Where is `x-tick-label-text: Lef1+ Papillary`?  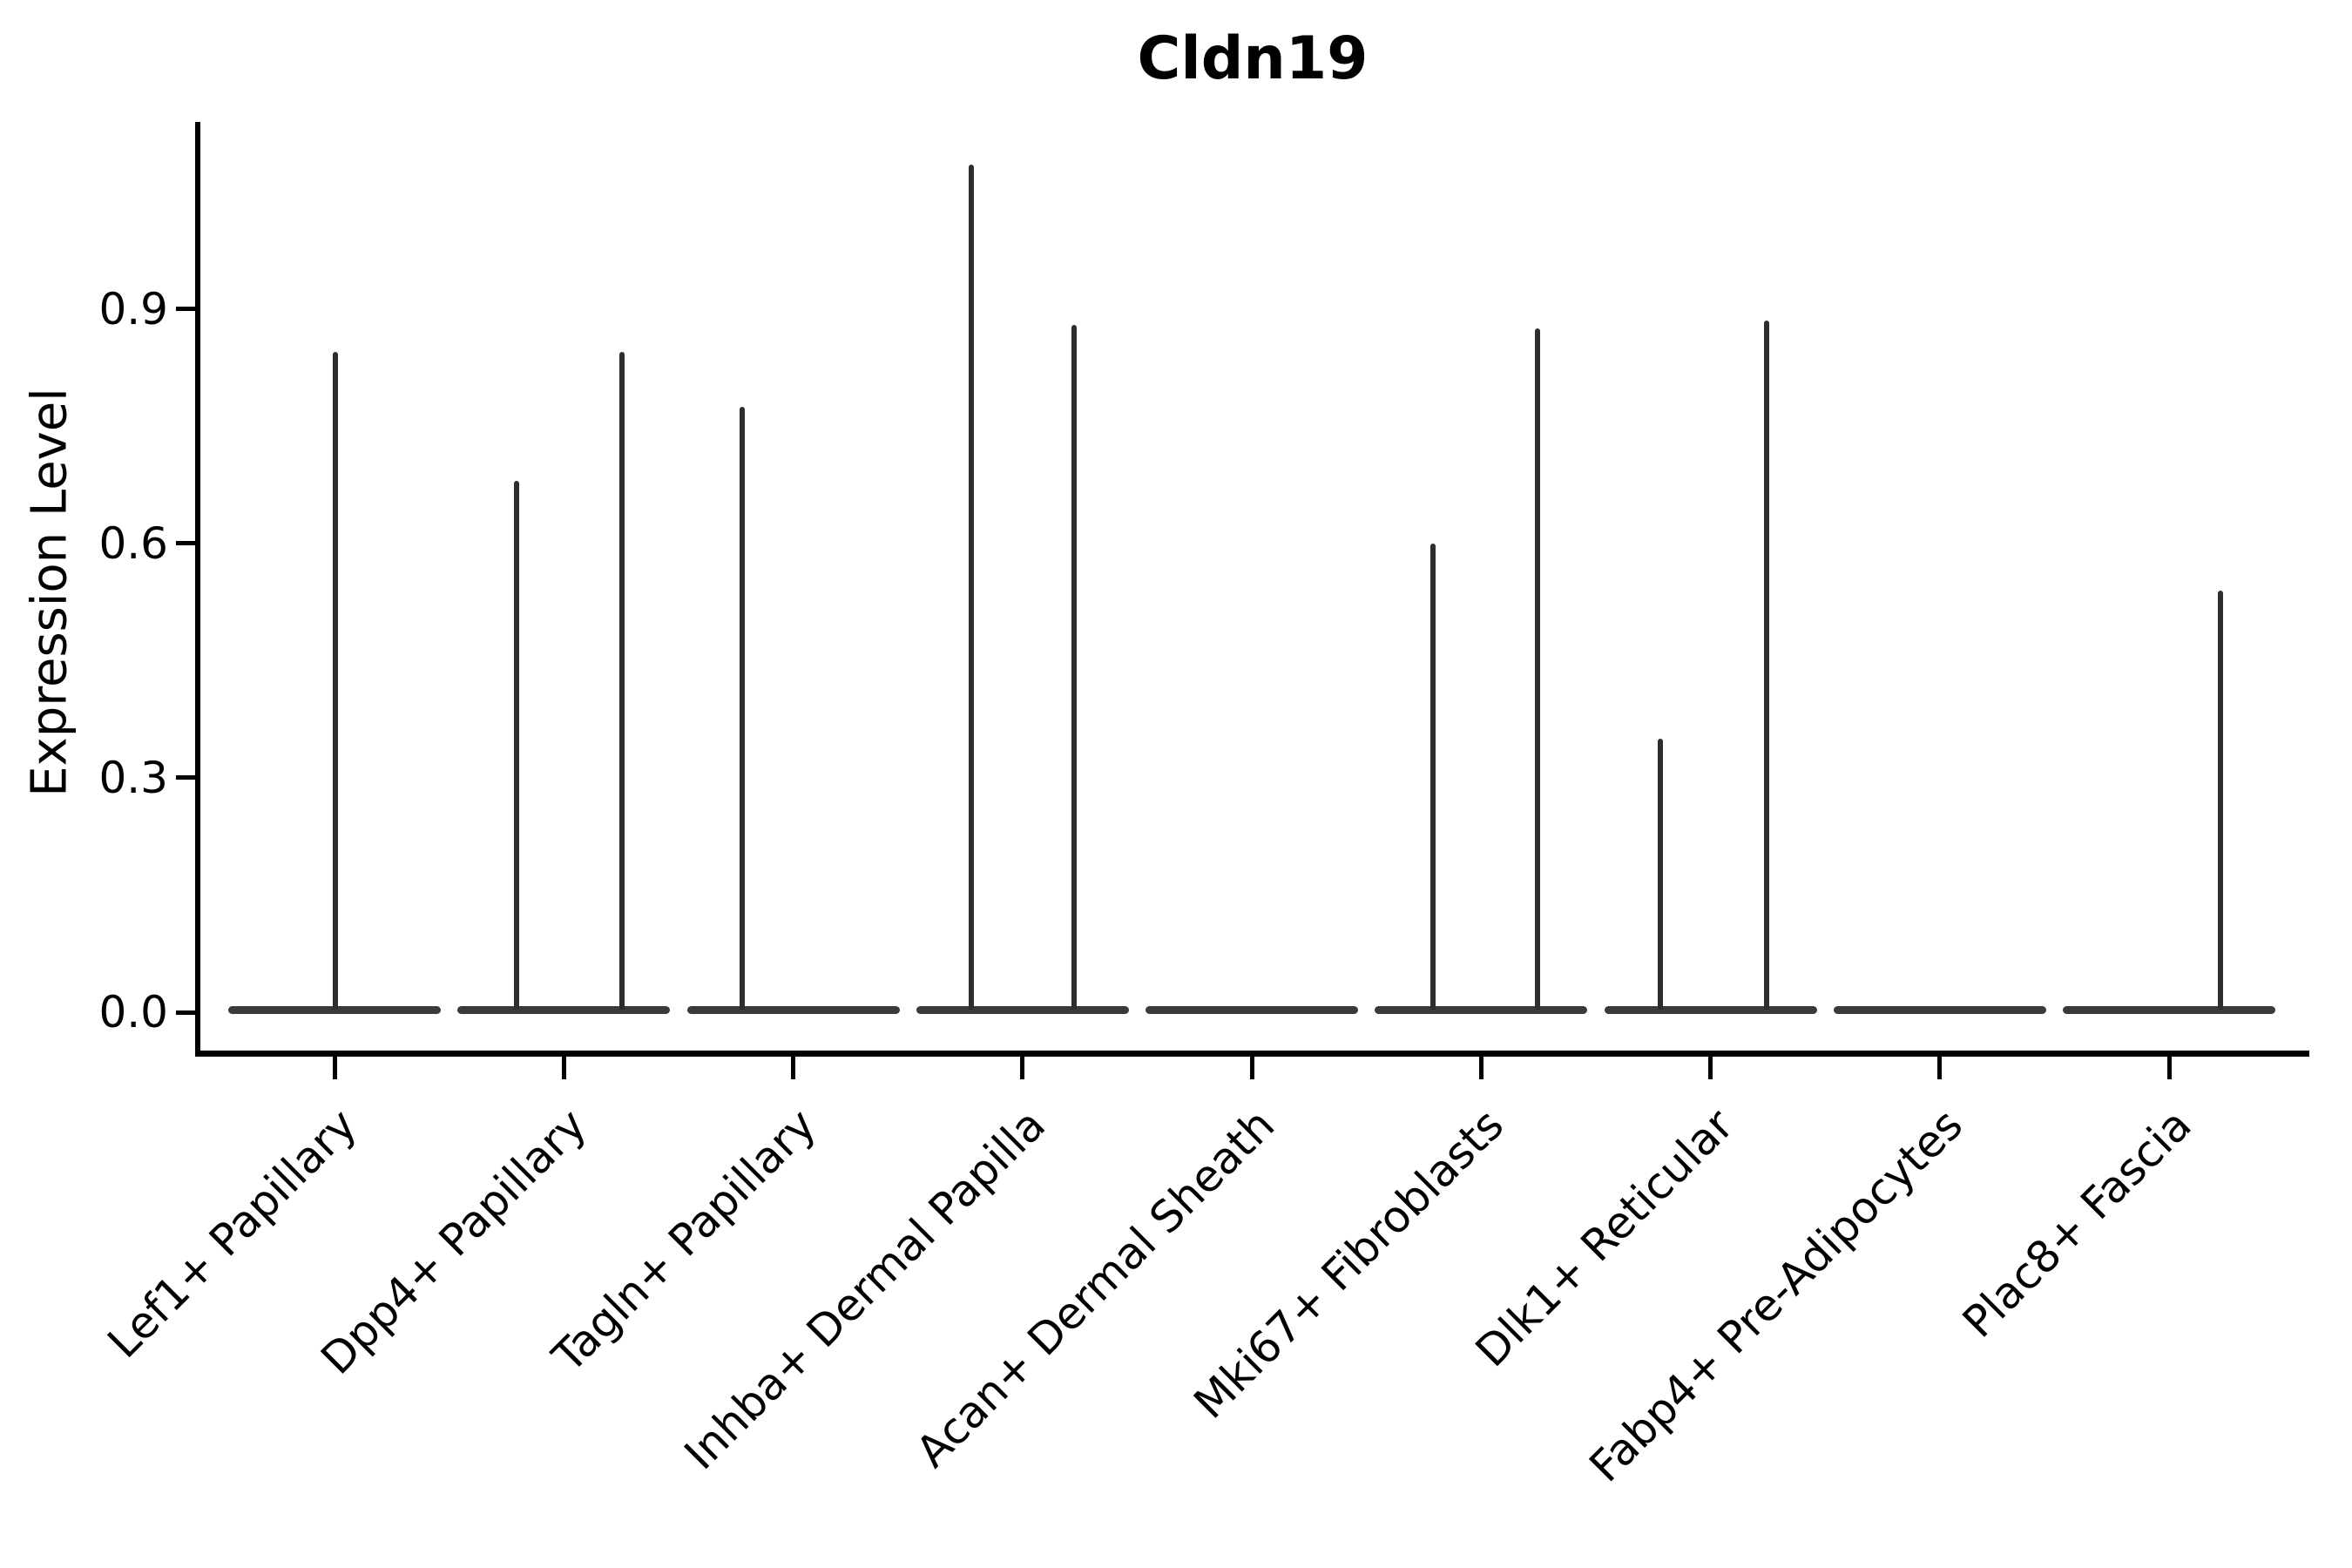 x-tick-label-text: Lef1+ Papillary is located at coordinates (233, 1234).